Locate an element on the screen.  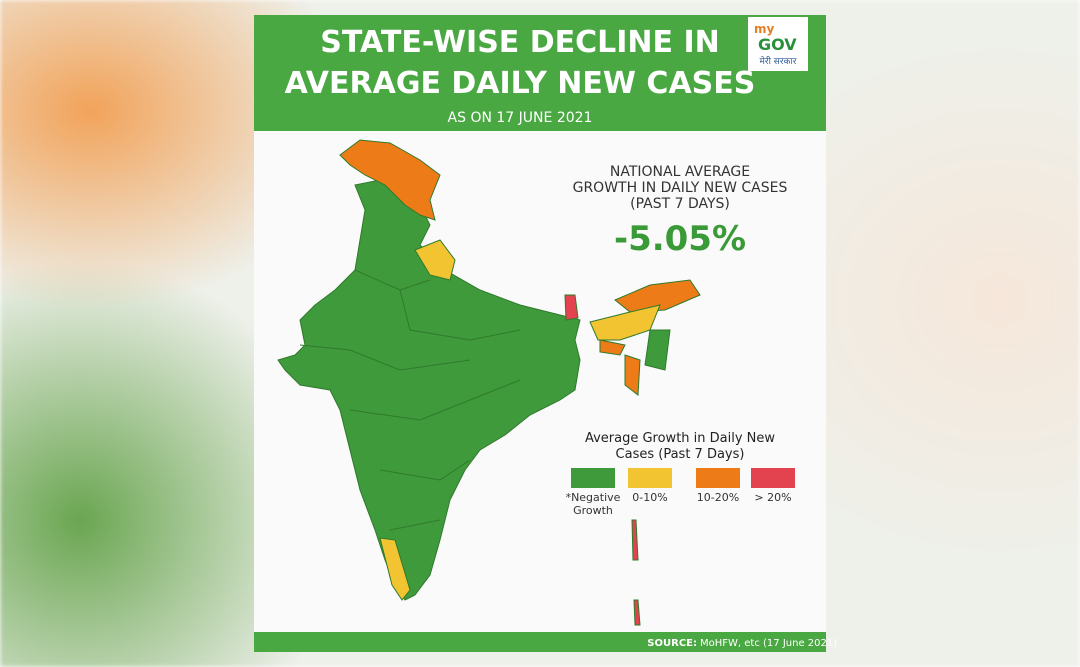
logo-text: my is located at coordinates (764, 29).